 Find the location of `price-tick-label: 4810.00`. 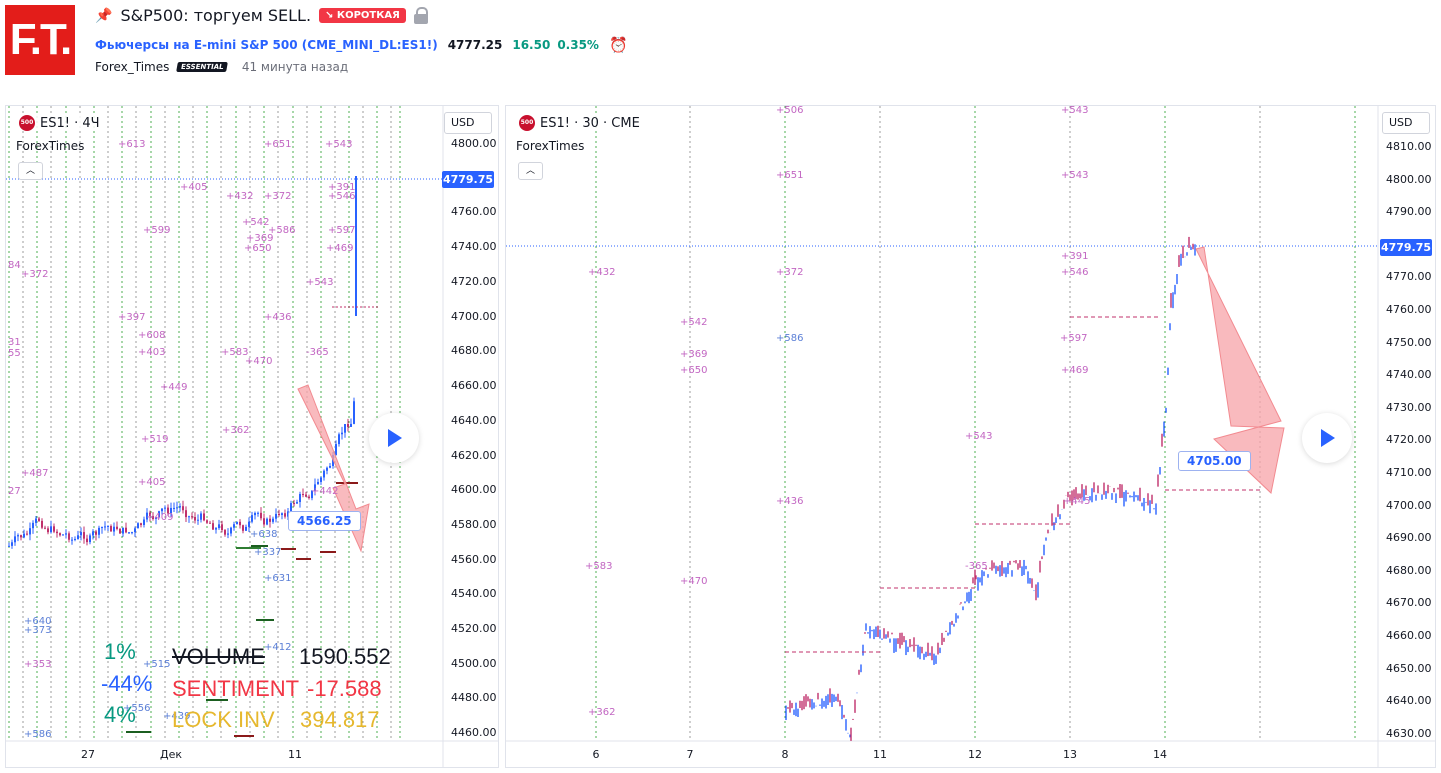

price-tick-label: 4810.00 is located at coordinates (1409, 146).